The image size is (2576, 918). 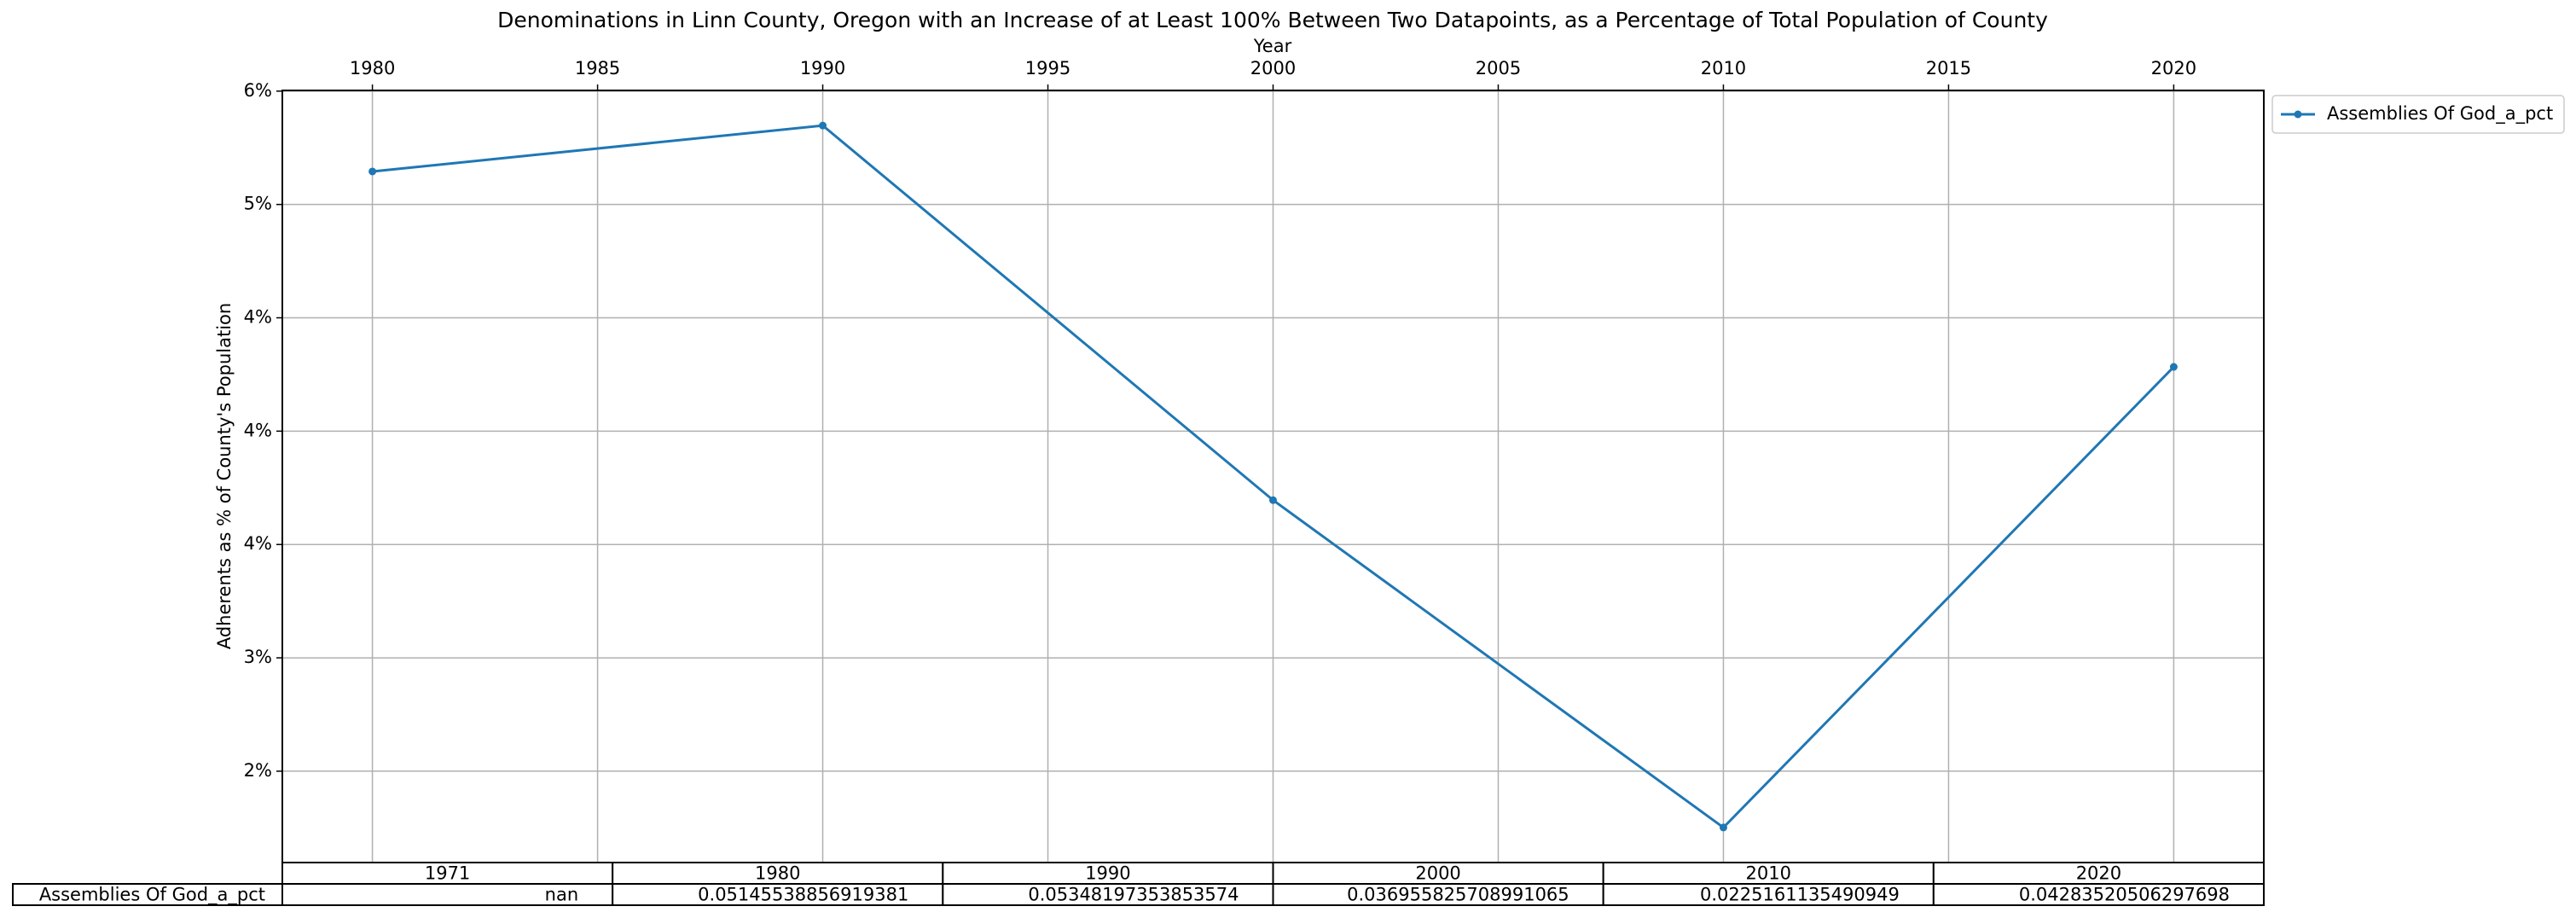 I want to click on table-cell-text: 0.05145538856919381, so click(x=803, y=895).